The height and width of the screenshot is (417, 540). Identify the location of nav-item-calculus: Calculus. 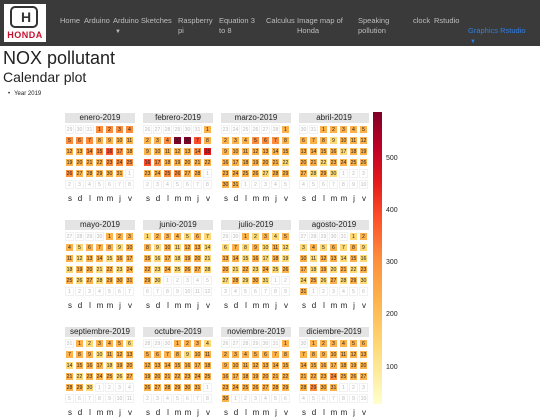
(283, 21).